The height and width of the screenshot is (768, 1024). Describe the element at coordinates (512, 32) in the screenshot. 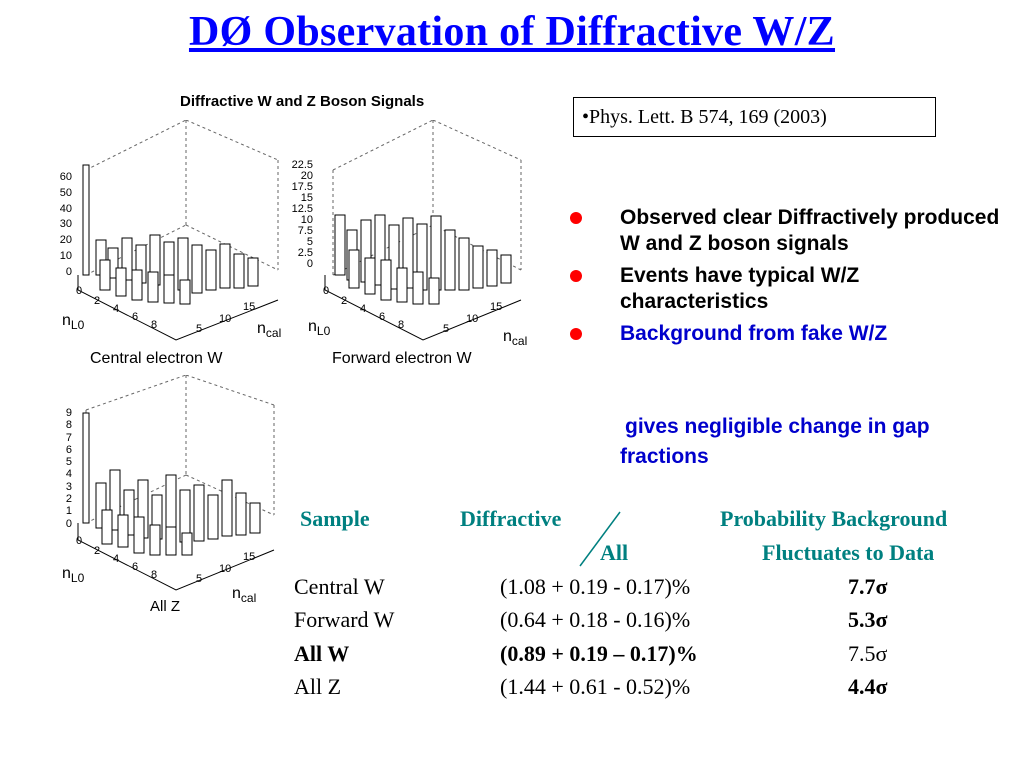

I see `slide-title: DØ Observation of Diffractive W/Z` at that location.